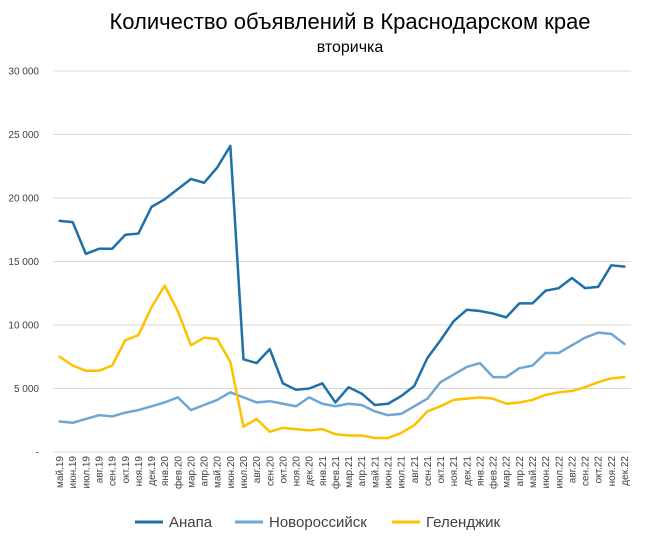 This screenshot has height=542, width=645. What do you see at coordinates (23, 199) in the screenshot?
I see `y-tick-label: 20 000` at bounding box center [23, 199].